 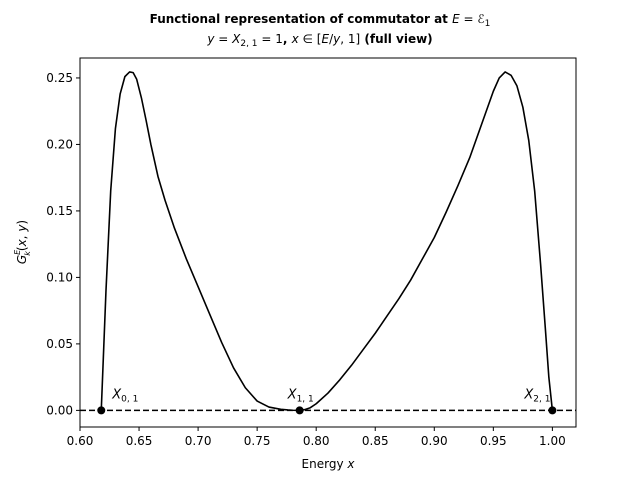 I want to click on x-tick-label: 0.65, so click(x=139, y=441).